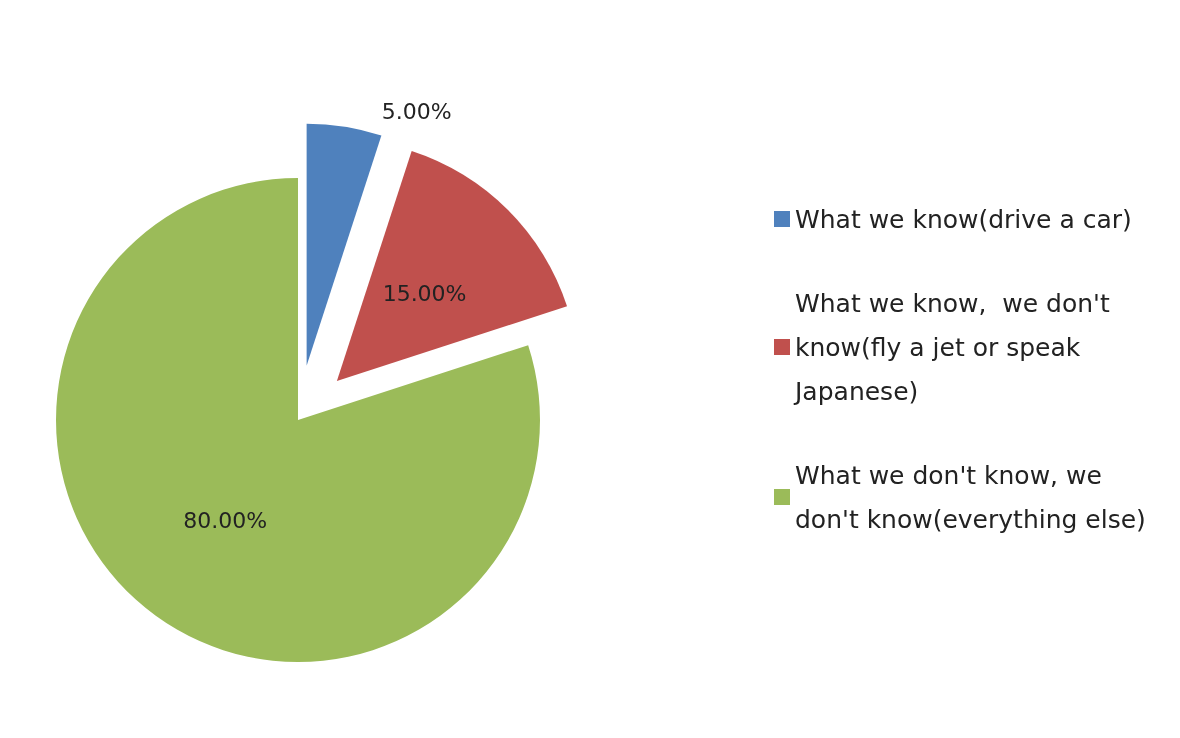 The width and height of the screenshot is (1180, 738). I want to click on data-label: 5.00%, so click(416, 112).